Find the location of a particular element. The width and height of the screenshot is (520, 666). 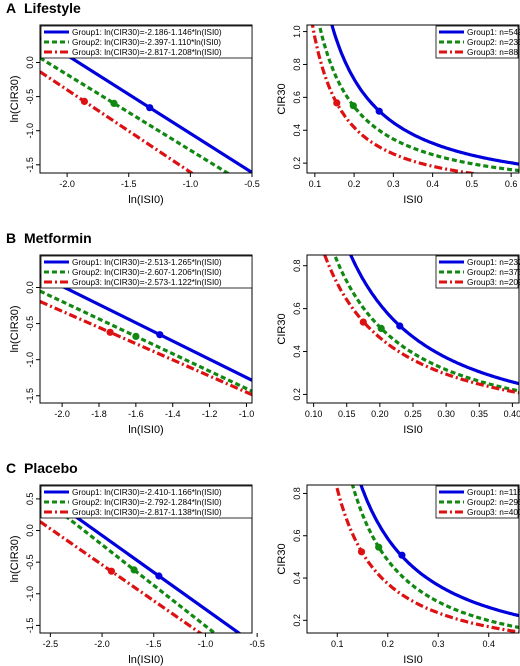

legend-label-group2: Group2: n=375 is located at coordinates (493, 272).